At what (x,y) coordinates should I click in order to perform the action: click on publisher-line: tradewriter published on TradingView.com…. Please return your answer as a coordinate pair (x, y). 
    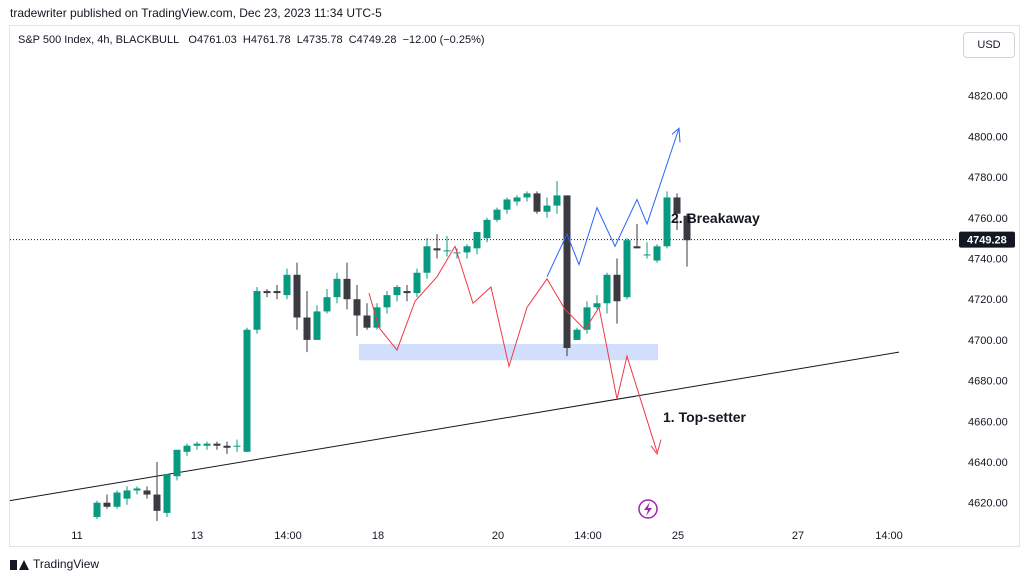
    Looking at the image, I should click on (196, 13).